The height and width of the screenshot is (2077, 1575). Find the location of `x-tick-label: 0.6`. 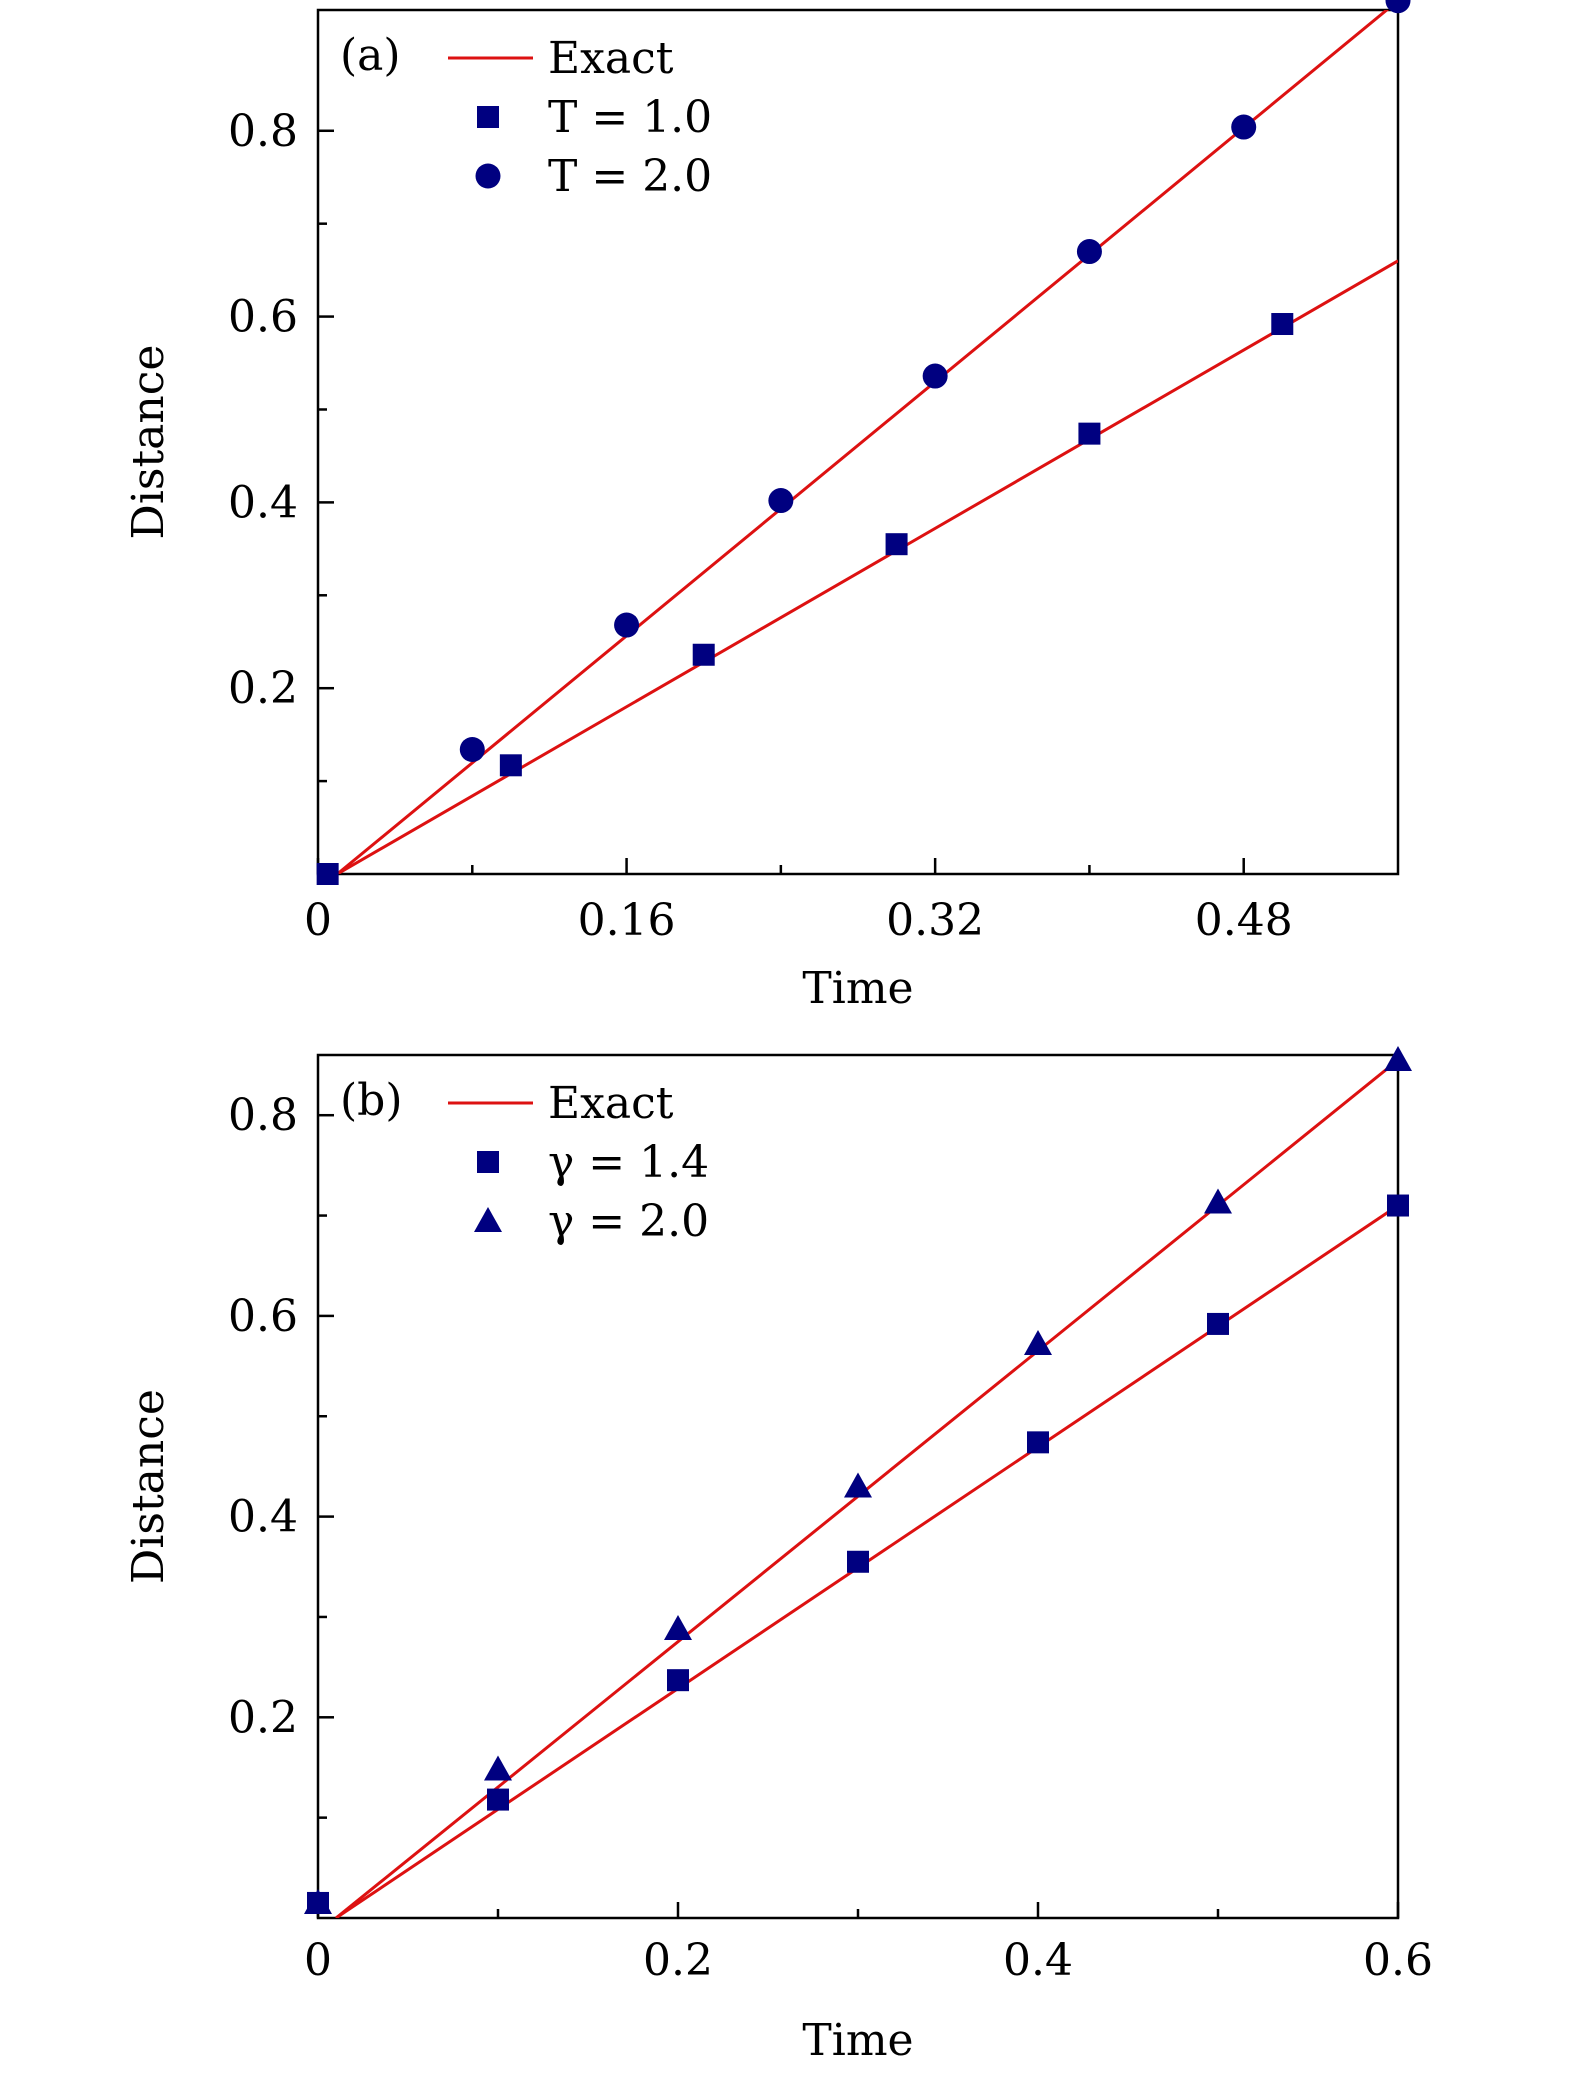

x-tick-label: 0.6 is located at coordinates (1398, 1960).